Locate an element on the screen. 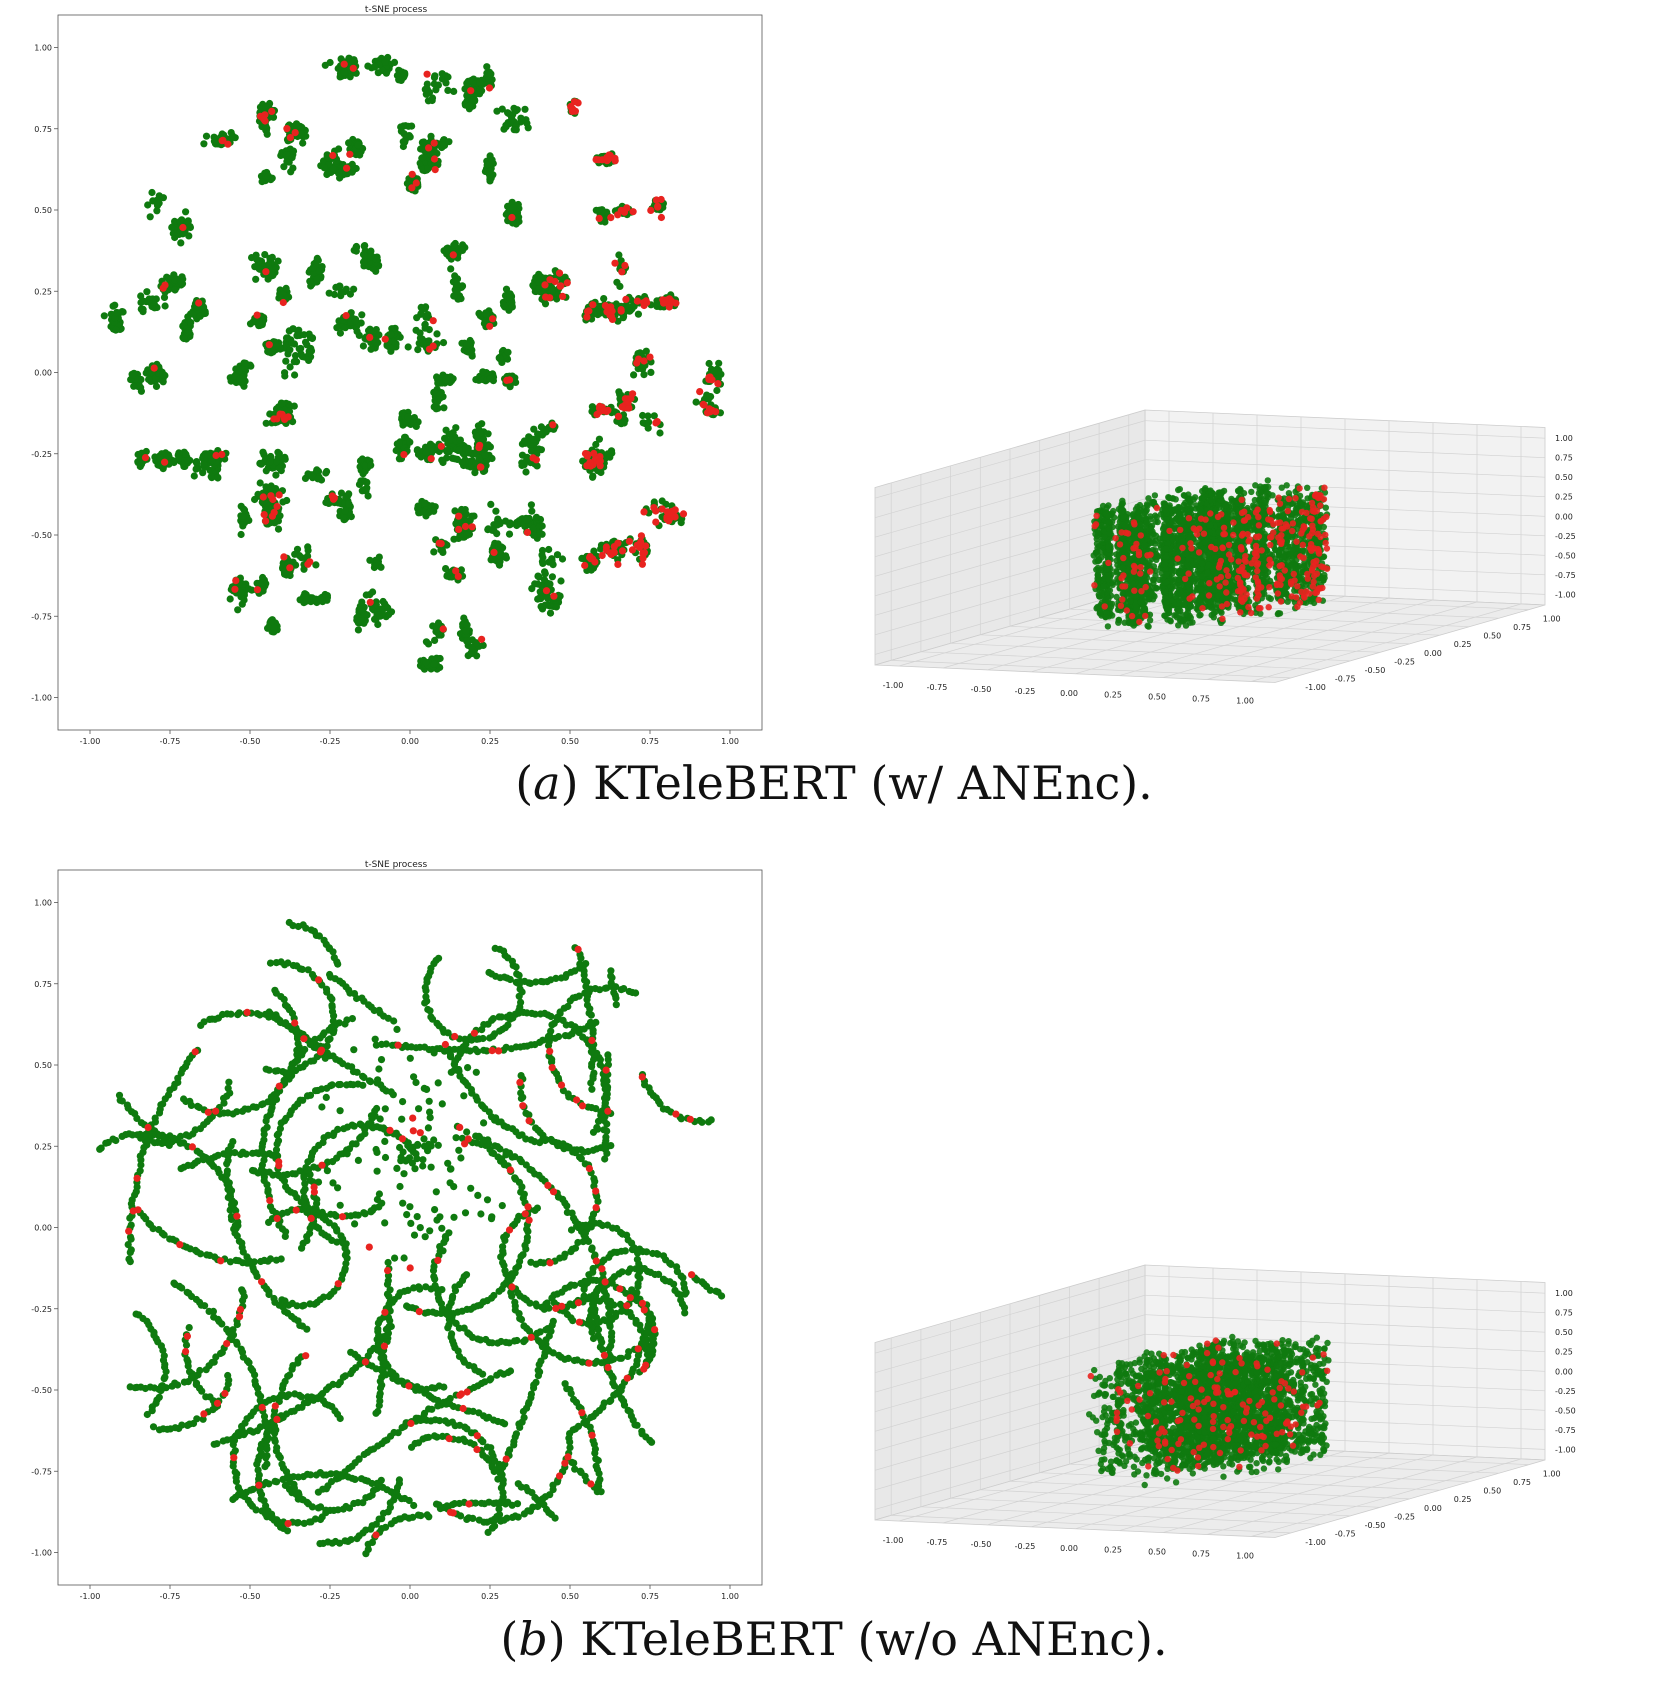  y3d-tick-label: -0.75 is located at coordinates (1345, 678).